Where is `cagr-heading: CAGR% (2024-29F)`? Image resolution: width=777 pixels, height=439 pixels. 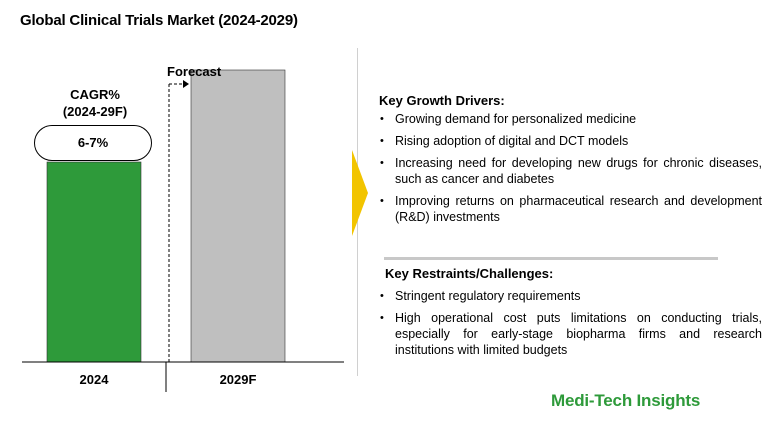 cagr-heading: CAGR% (2024-29F) is located at coordinates (95, 103).